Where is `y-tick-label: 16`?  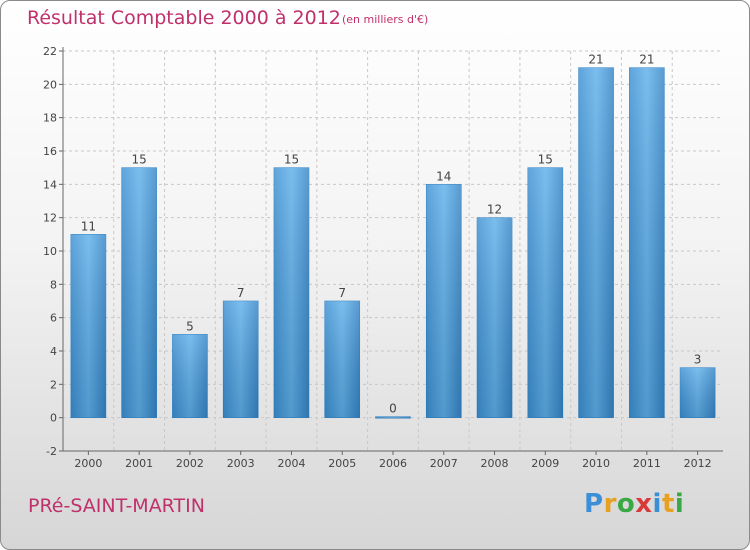 y-tick-label: 16 is located at coordinates (50, 151).